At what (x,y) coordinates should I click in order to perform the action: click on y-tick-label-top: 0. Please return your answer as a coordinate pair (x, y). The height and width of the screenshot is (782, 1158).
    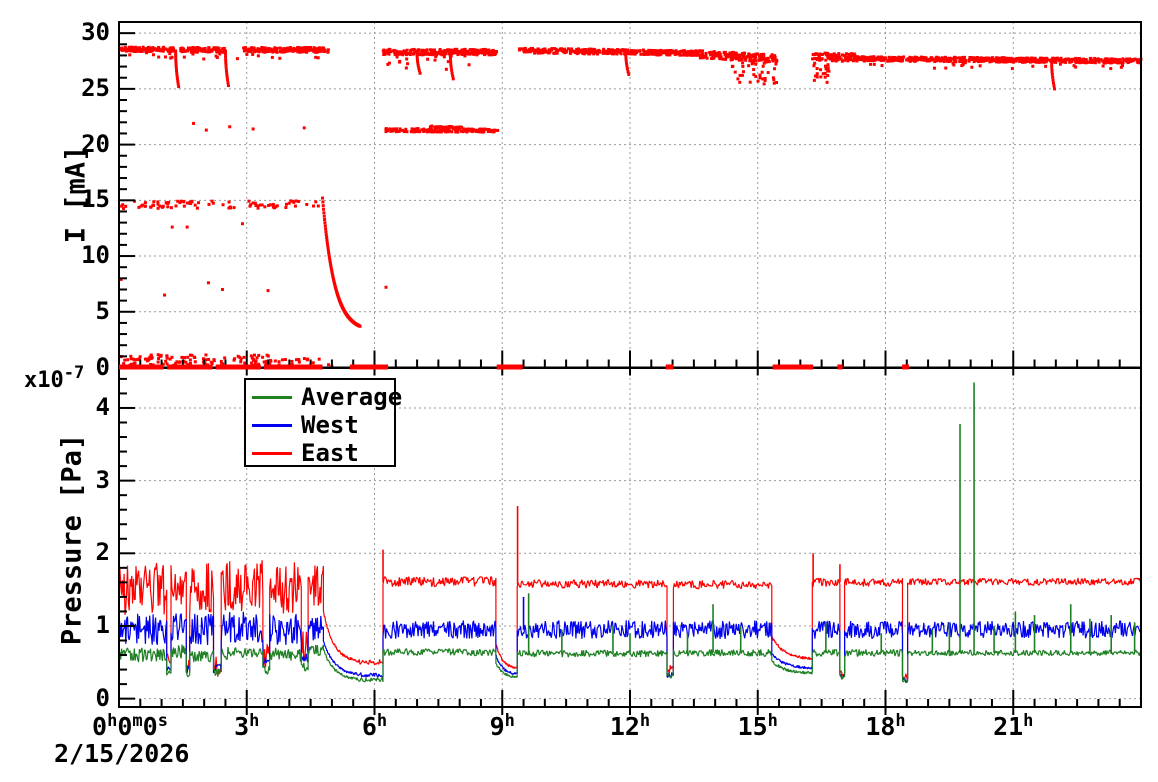
    Looking at the image, I should click on (102, 366).